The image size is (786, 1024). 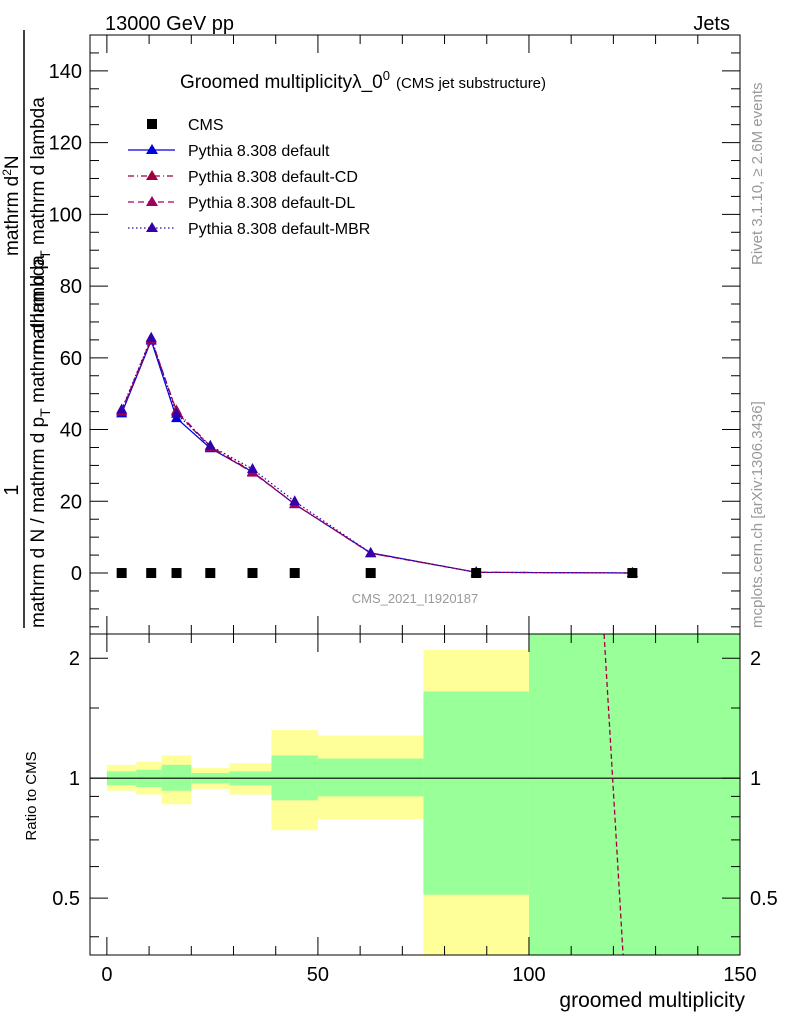 I want to click on x-tick-label: 50, so click(x=318, y=975).